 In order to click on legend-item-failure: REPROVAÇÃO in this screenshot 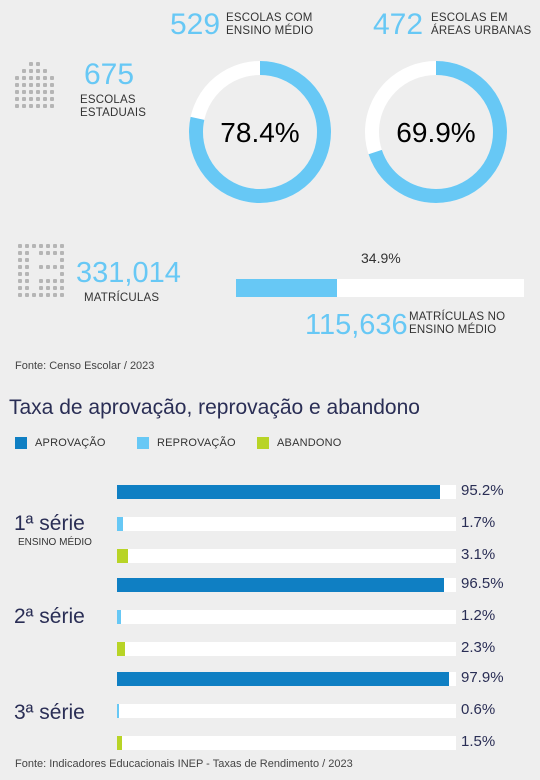, I will do `click(197, 443)`.